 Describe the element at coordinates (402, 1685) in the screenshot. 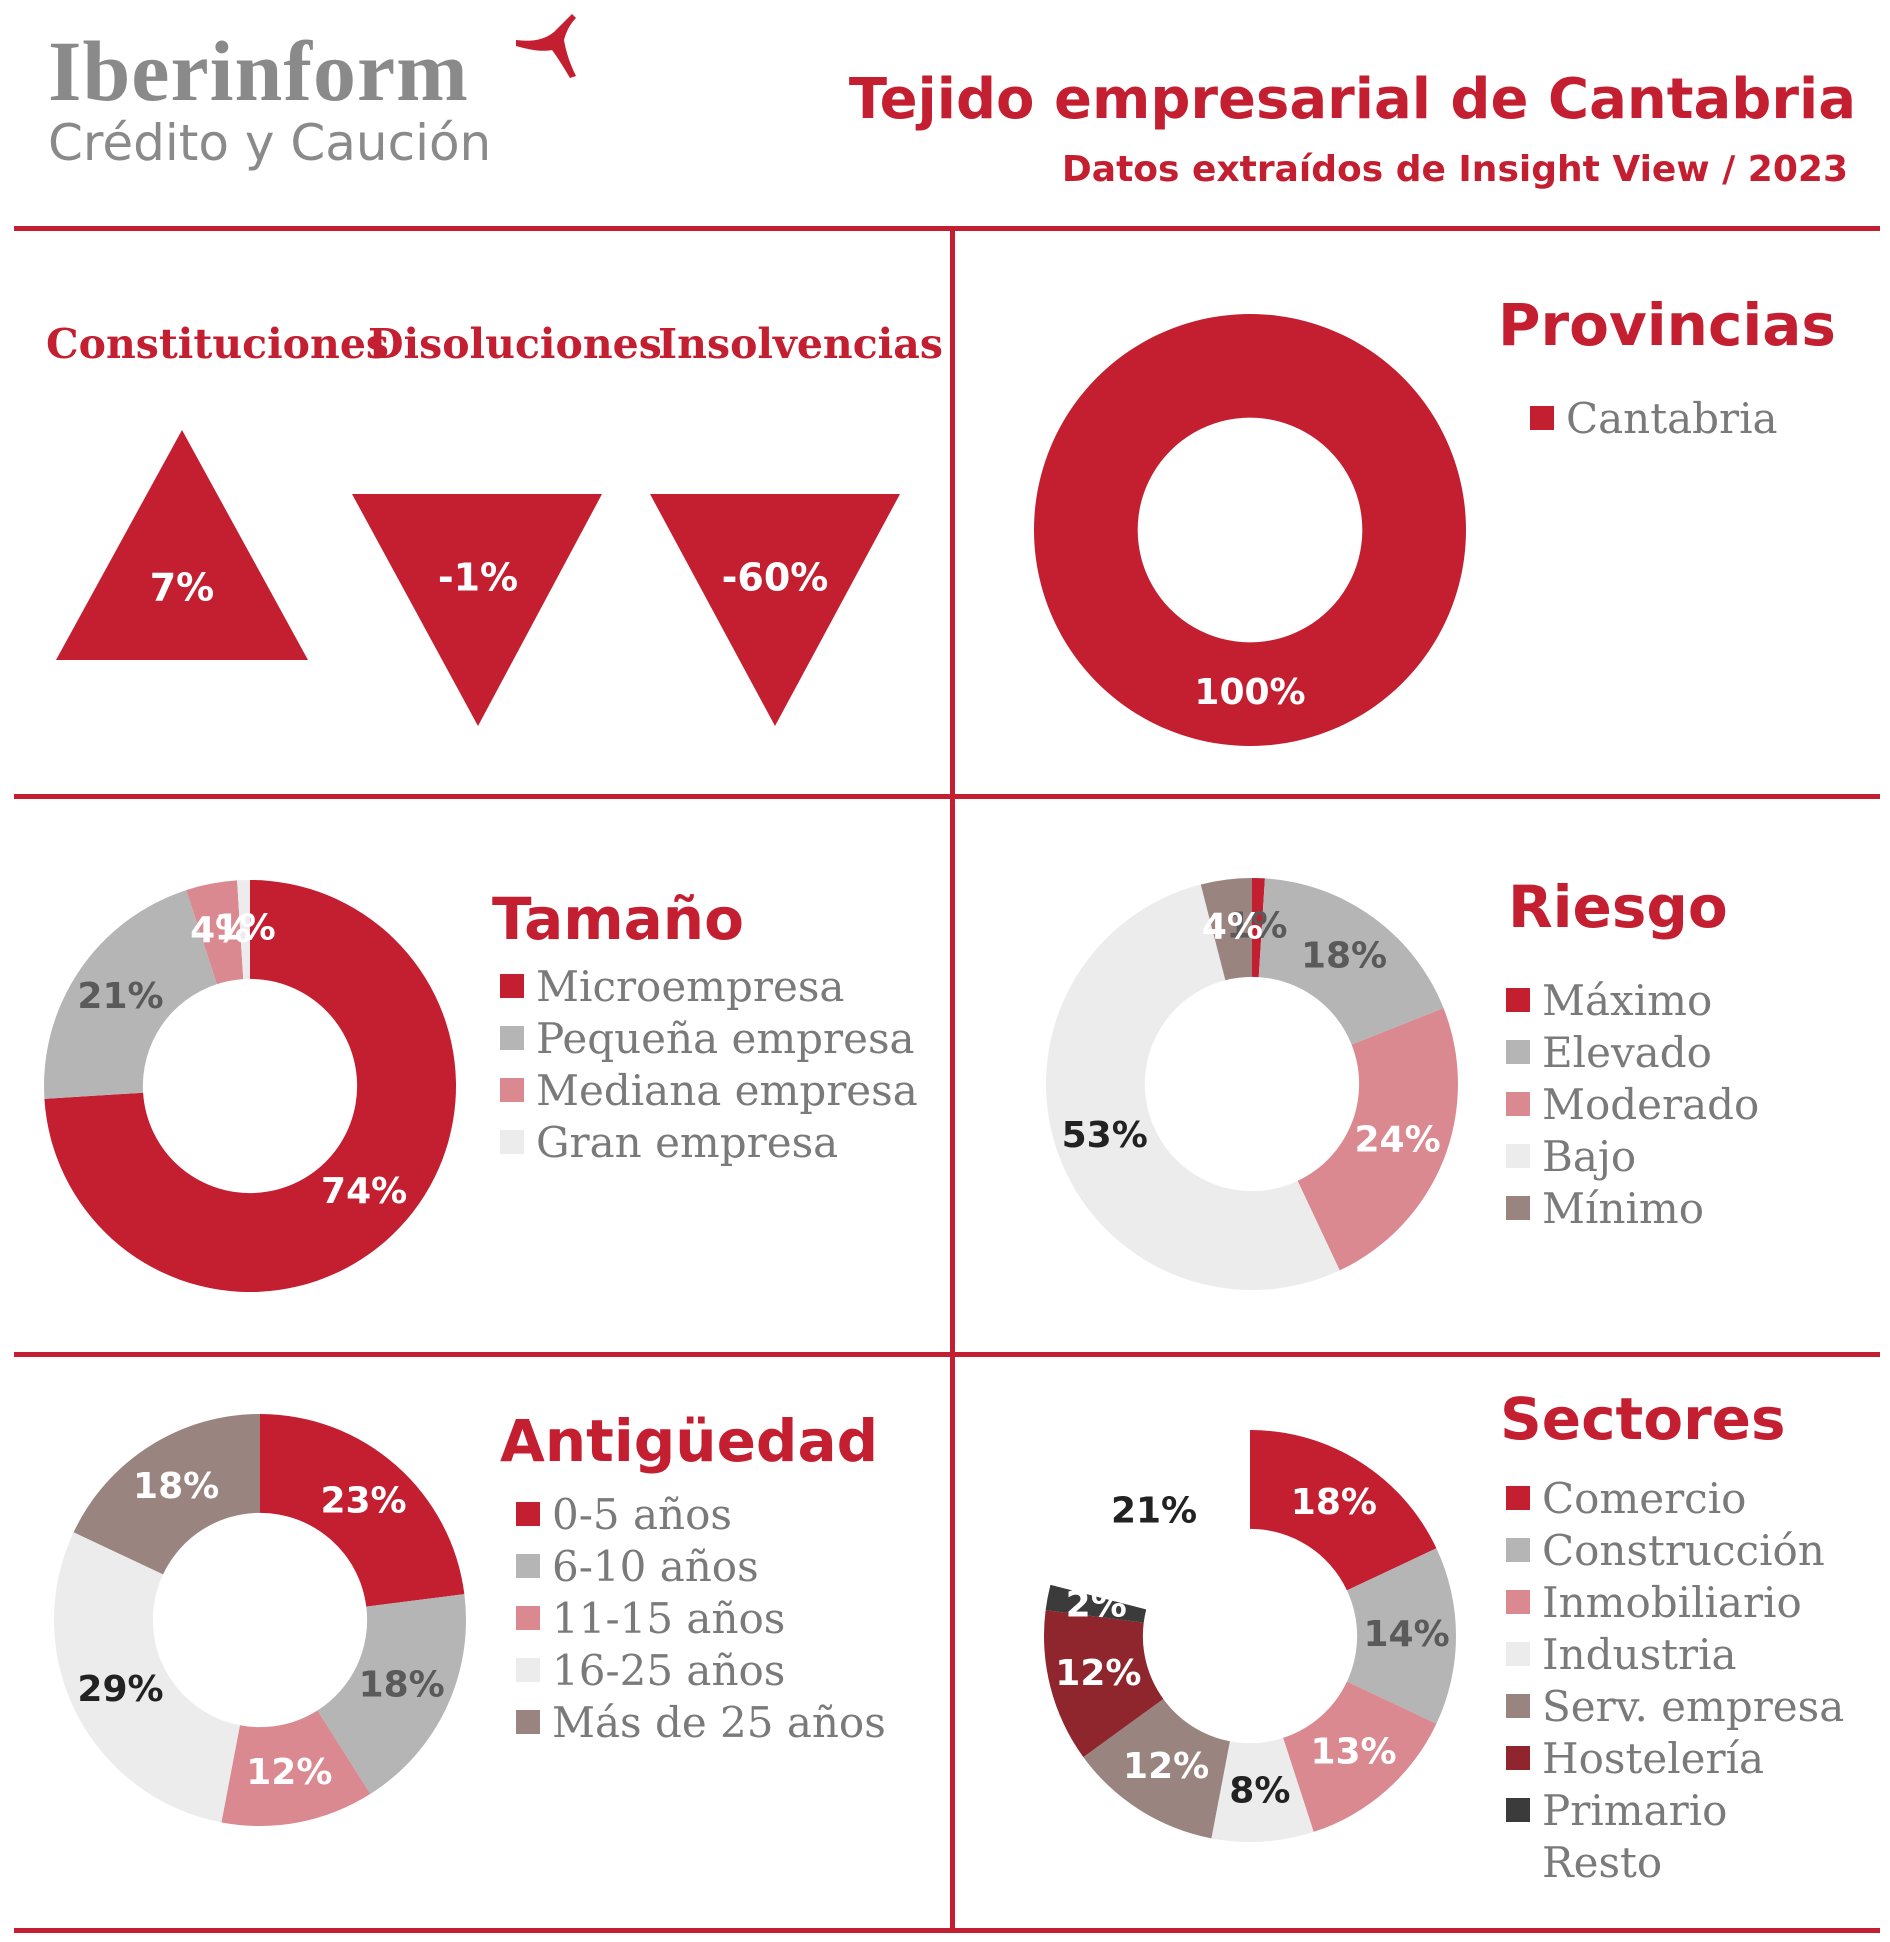

I see `data-label-6-10-anos: 18%` at that location.